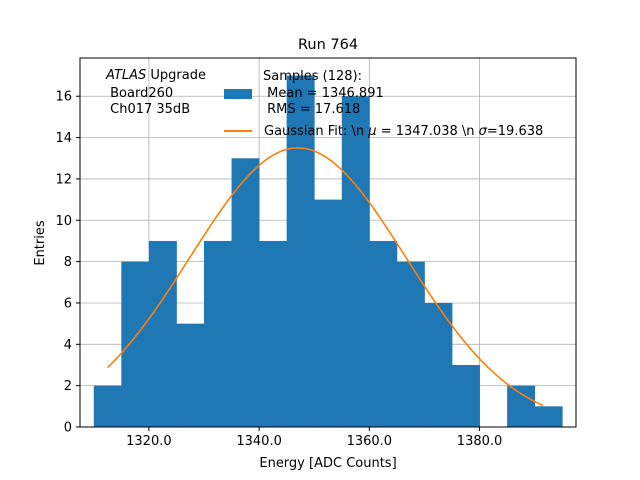  What do you see at coordinates (483, 131) in the screenshot?
I see `legend-fit-sigma-symbol: σ` at bounding box center [483, 131].